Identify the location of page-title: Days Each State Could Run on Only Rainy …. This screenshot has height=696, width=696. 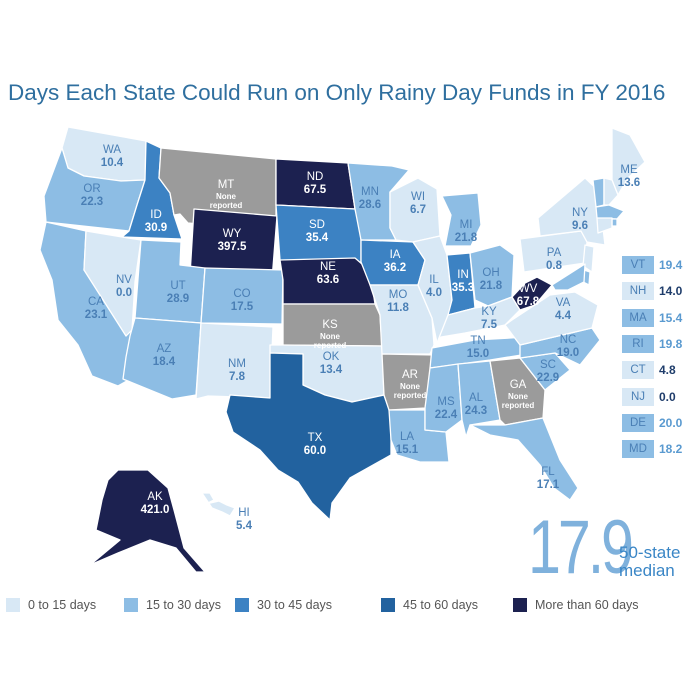
(337, 92).